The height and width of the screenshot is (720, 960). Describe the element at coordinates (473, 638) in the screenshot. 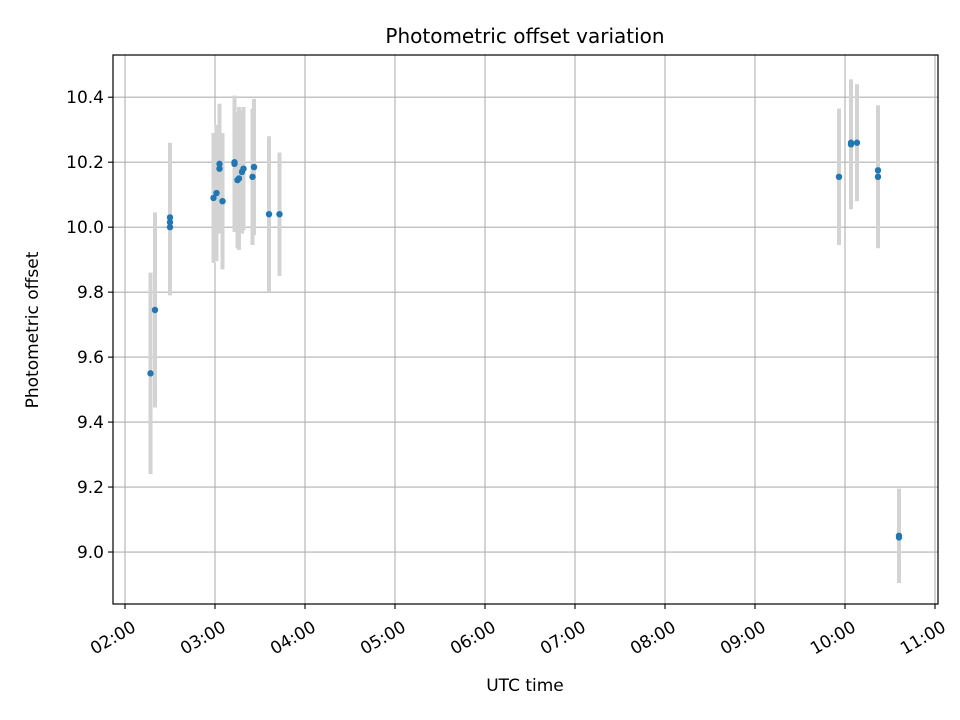

I see `x-tick-label: 06:00` at that location.